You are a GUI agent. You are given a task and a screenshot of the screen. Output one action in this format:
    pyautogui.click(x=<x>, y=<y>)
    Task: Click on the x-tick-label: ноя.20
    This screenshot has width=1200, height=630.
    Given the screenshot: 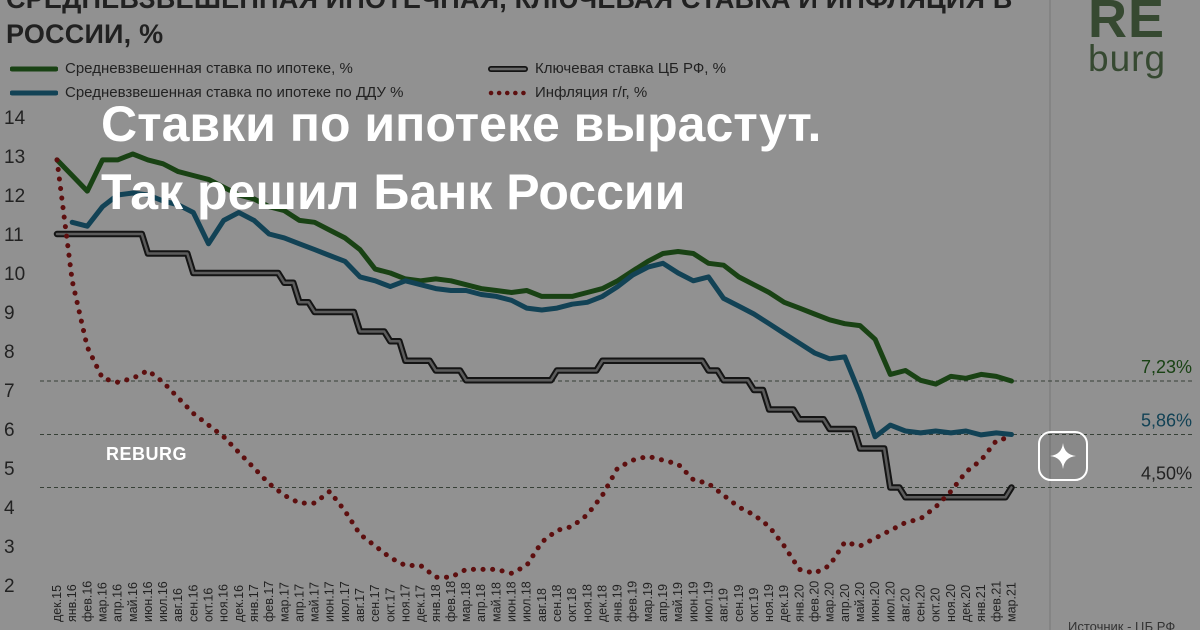 What is the action you would take?
    pyautogui.click(x=951, y=603)
    